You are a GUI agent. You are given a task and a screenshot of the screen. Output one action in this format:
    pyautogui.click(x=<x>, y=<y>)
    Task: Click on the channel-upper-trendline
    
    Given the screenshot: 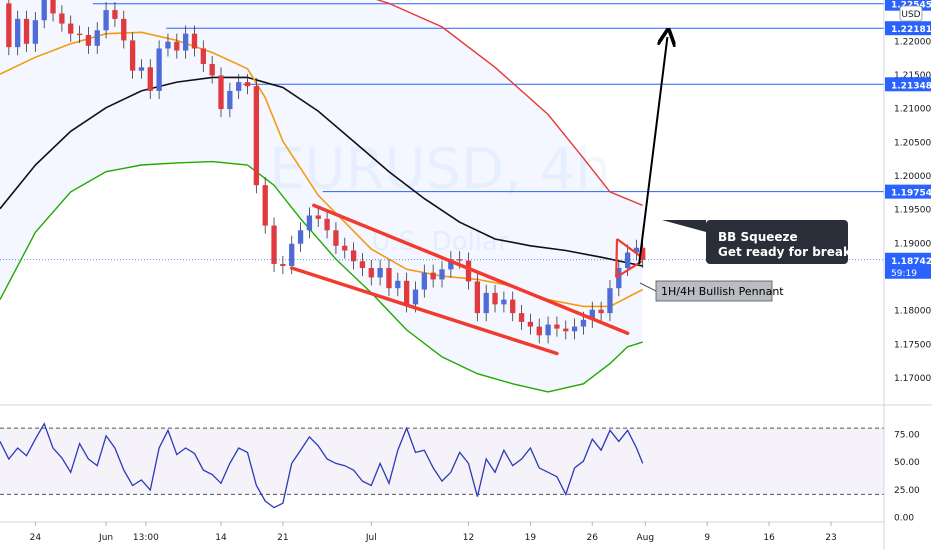 What is the action you would take?
    pyautogui.click(x=471, y=269)
    